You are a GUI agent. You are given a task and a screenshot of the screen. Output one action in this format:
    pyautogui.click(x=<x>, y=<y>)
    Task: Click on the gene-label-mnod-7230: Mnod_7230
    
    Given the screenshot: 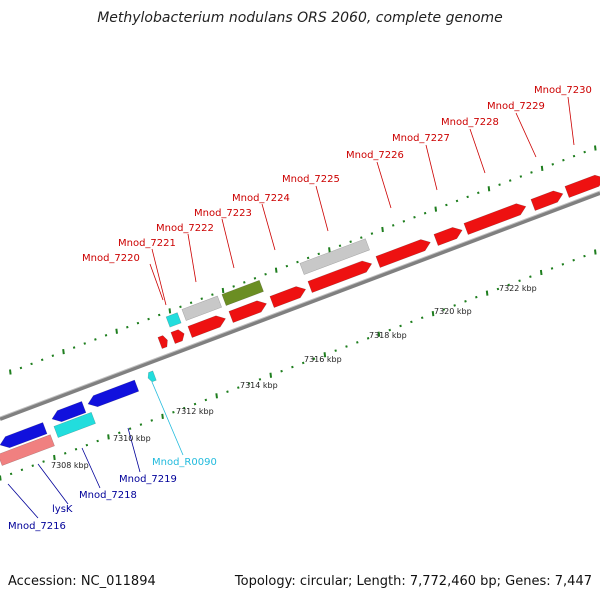 What is the action you would take?
    pyautogui.click(x=563, y=90)
    